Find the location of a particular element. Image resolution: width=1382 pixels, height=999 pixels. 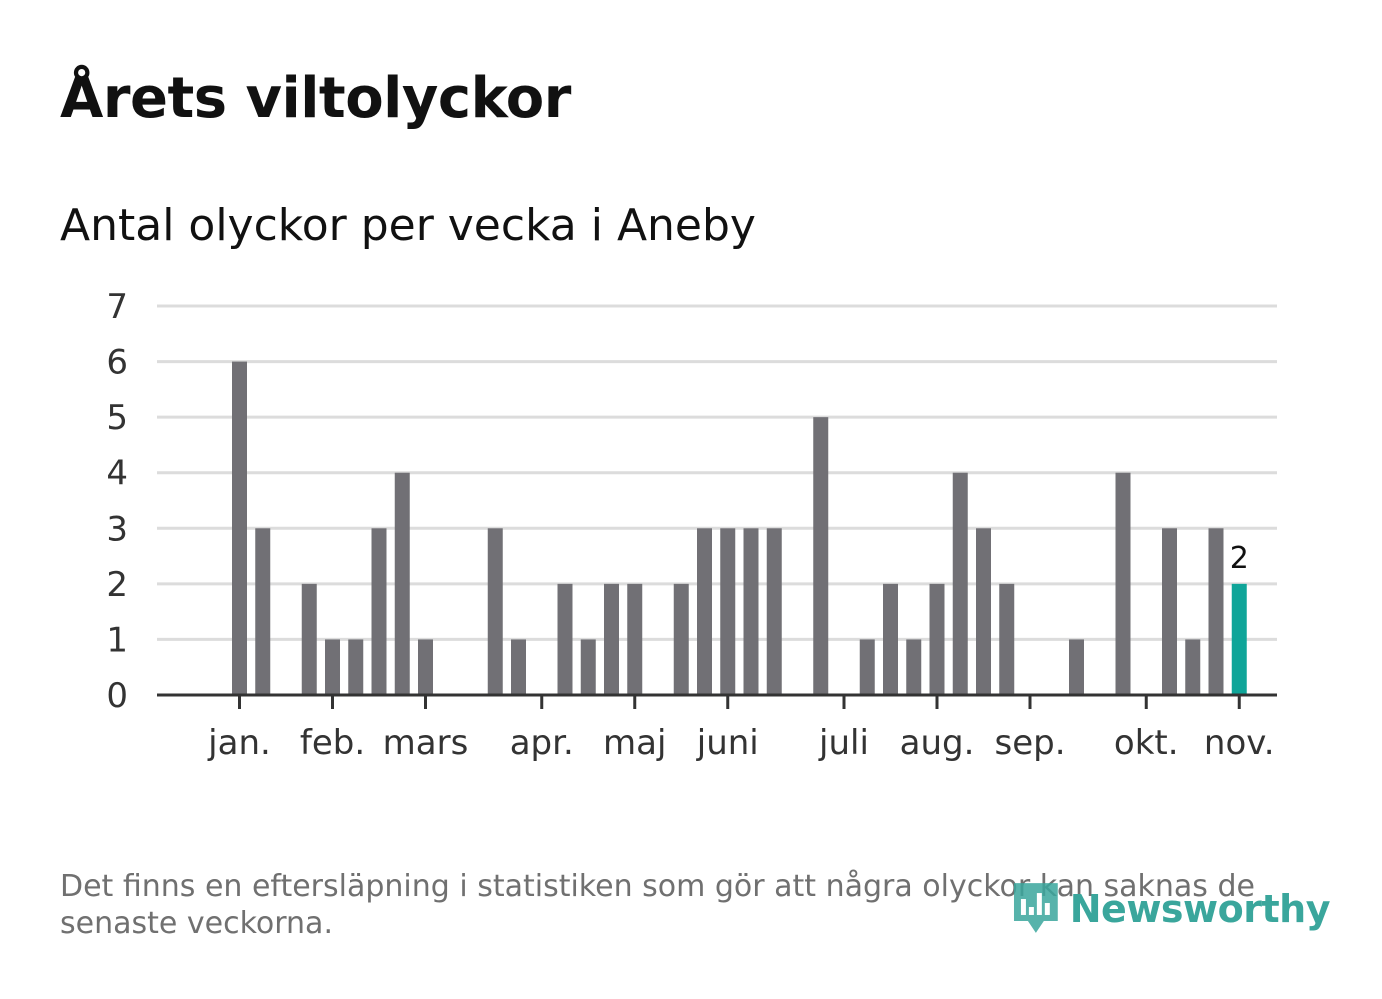

chart-title: Årets viltolyckor is located at coordinates (315, 98).